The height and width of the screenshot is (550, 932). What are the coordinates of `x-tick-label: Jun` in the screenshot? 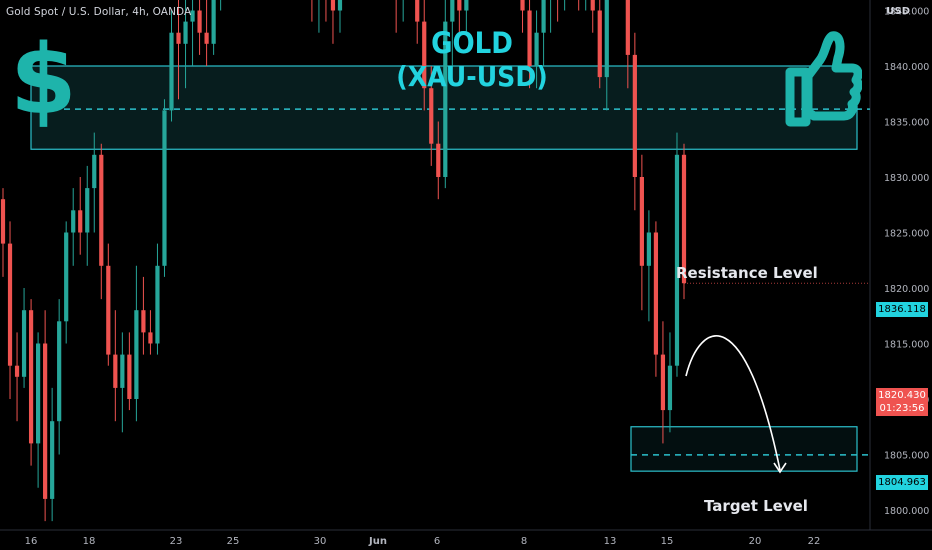 It's located at (377, 541).